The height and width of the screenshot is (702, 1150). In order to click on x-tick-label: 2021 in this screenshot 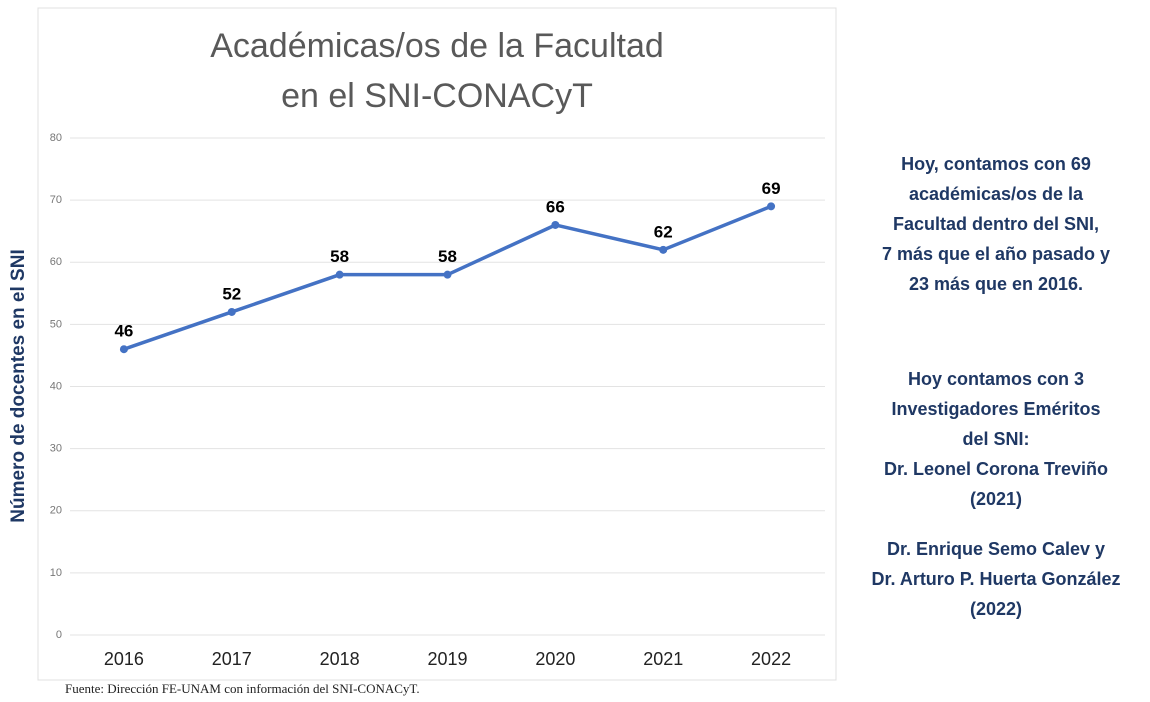, I will do `click(663, 659)`.